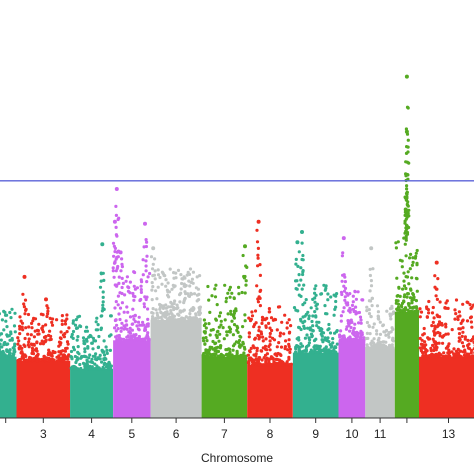  I want to click on x-tick-label: 3, so click(43, 434).